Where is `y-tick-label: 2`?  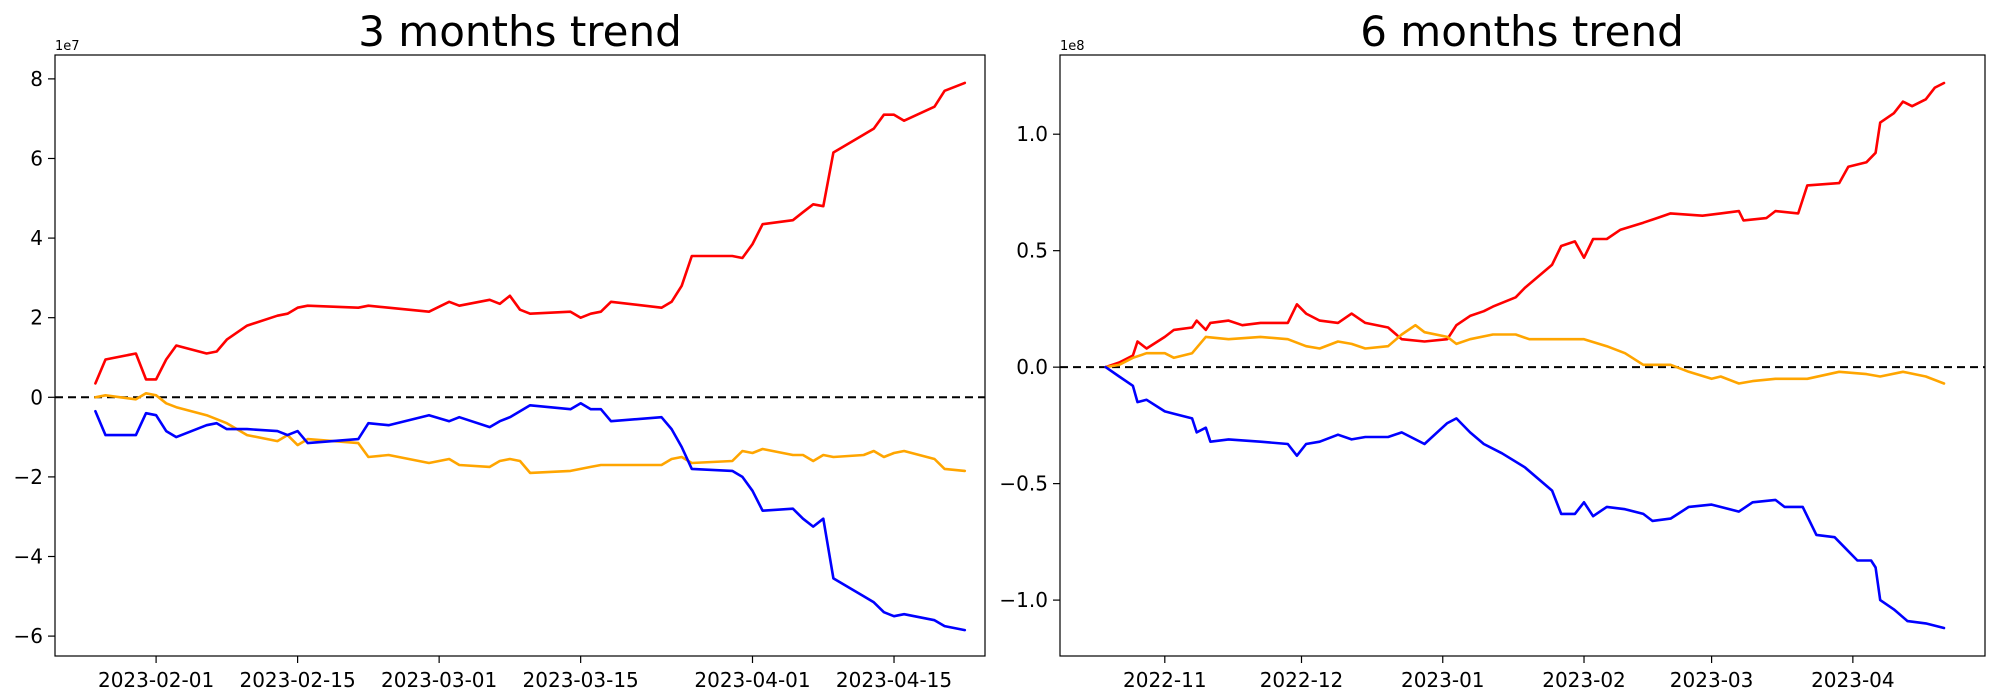
y-tick-label: 2 is located at coordinates (36, 318).